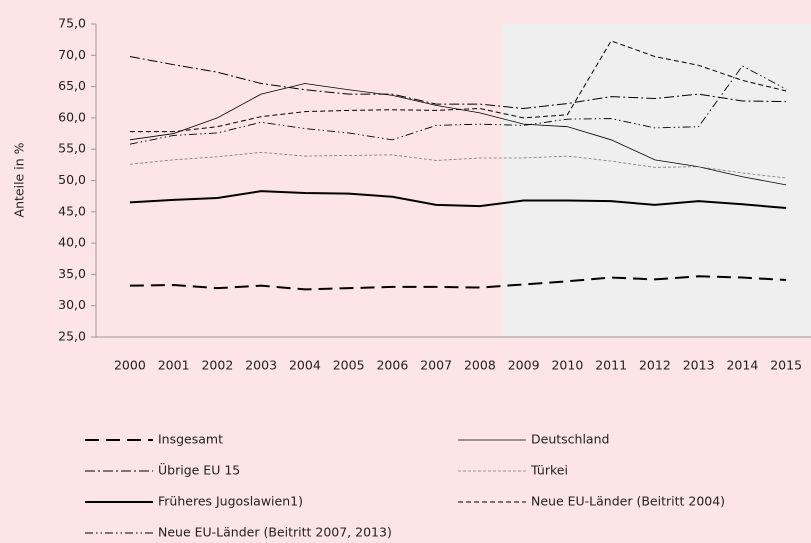 Image resolution: width=811 pixels, height=543 pixels. Describe the element at coordinates (72, 304) in the screenshot. I see `y-tick-label: 30,0` at that location.